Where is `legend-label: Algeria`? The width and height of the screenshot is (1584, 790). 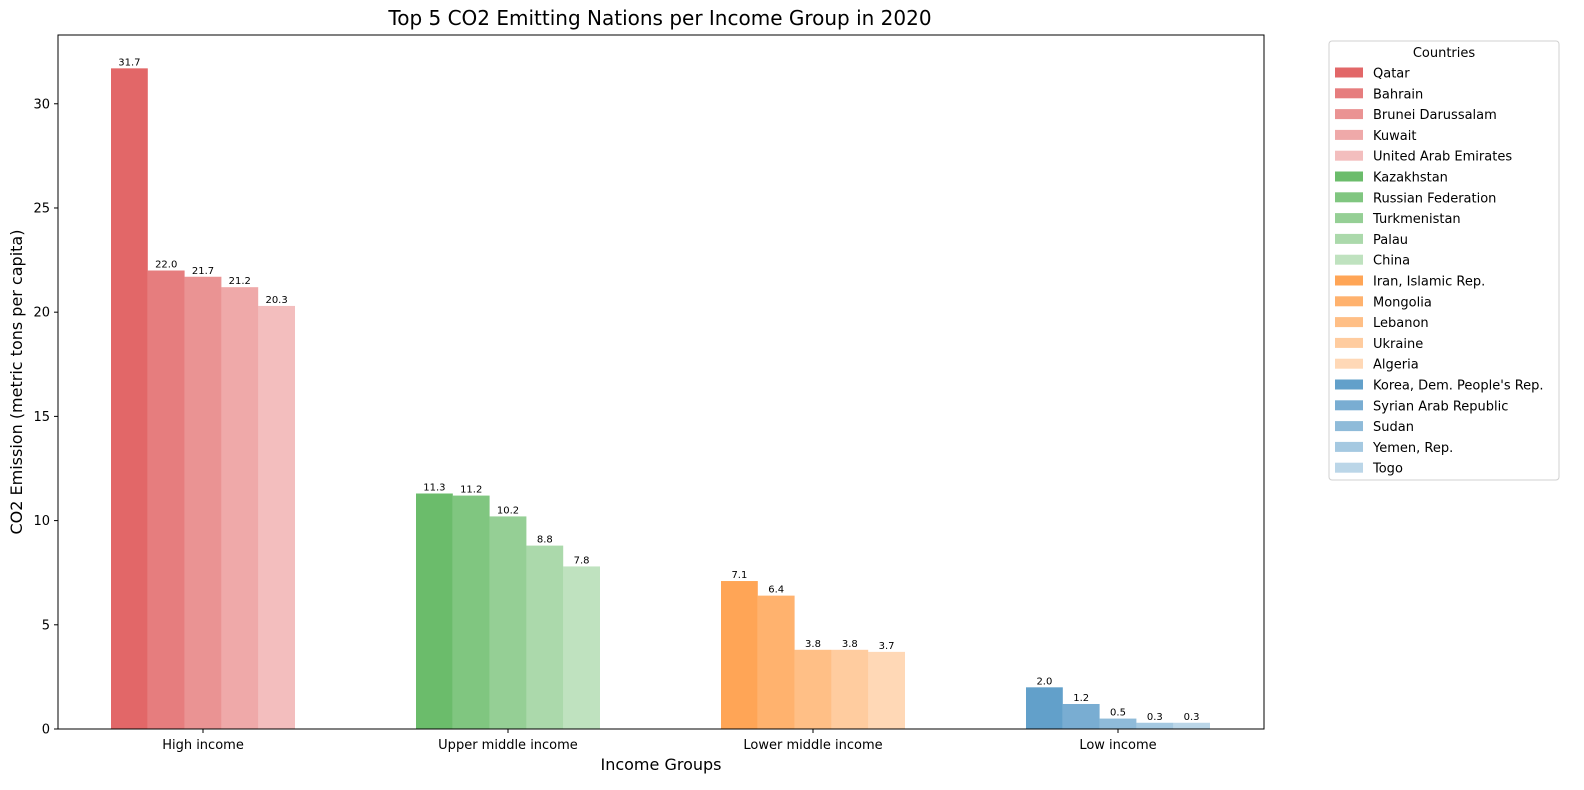 legend-label: Algeria is located at coordinates (1396, 365).